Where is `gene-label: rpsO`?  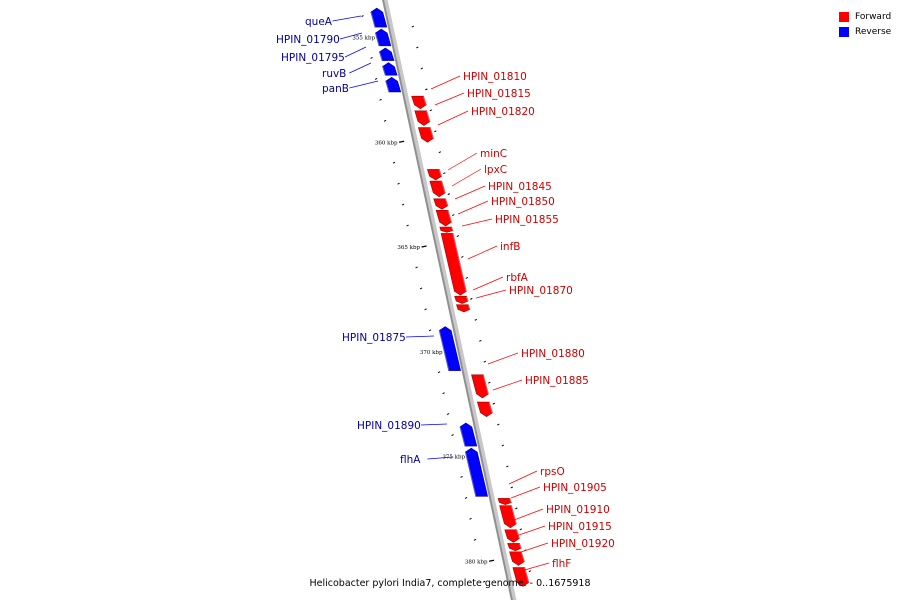 gene-label: rpsO is located at coordinates (552, 472).